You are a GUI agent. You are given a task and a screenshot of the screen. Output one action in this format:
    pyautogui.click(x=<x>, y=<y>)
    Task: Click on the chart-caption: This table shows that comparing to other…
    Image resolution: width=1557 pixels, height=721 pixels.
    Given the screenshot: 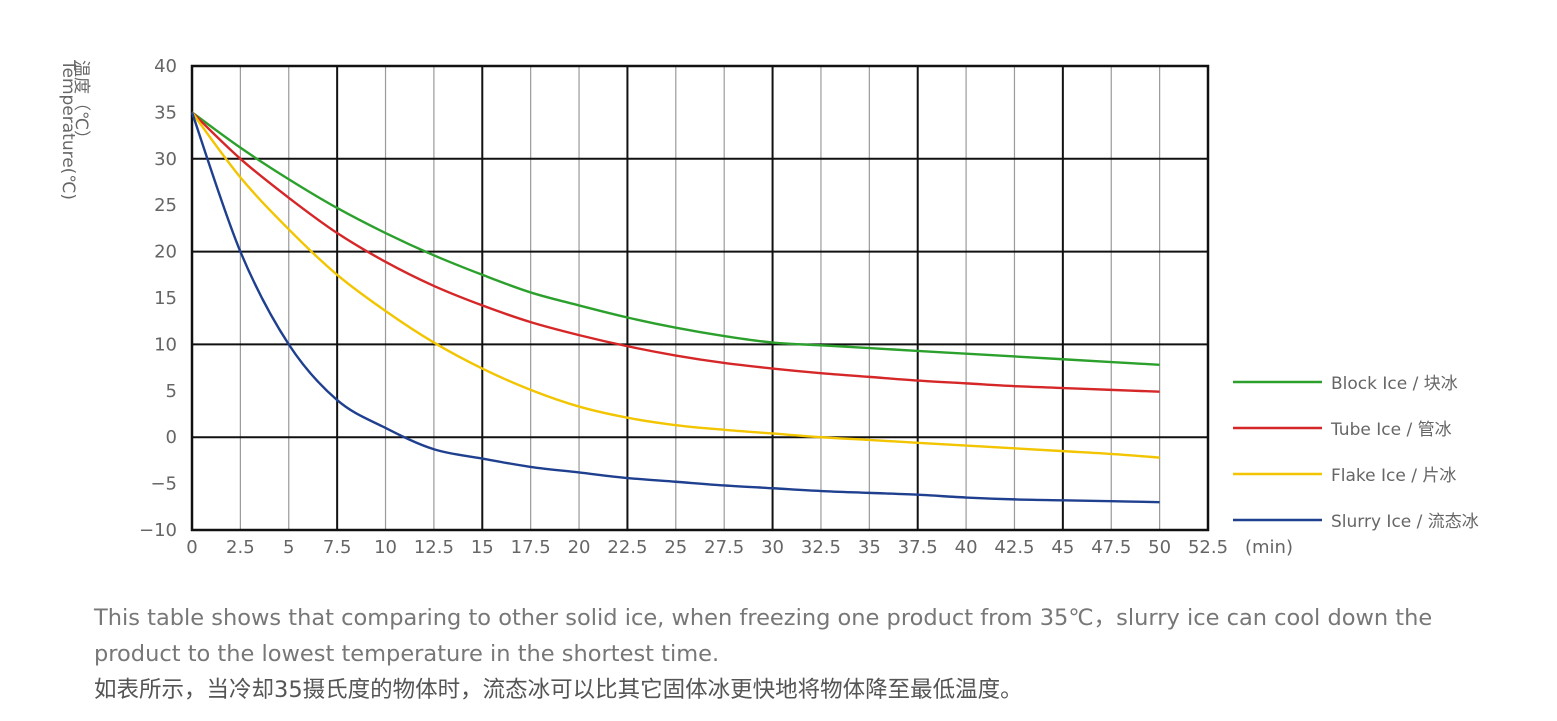 What is the action you would take?
    pyautogui.click(x=804, y=654)
    